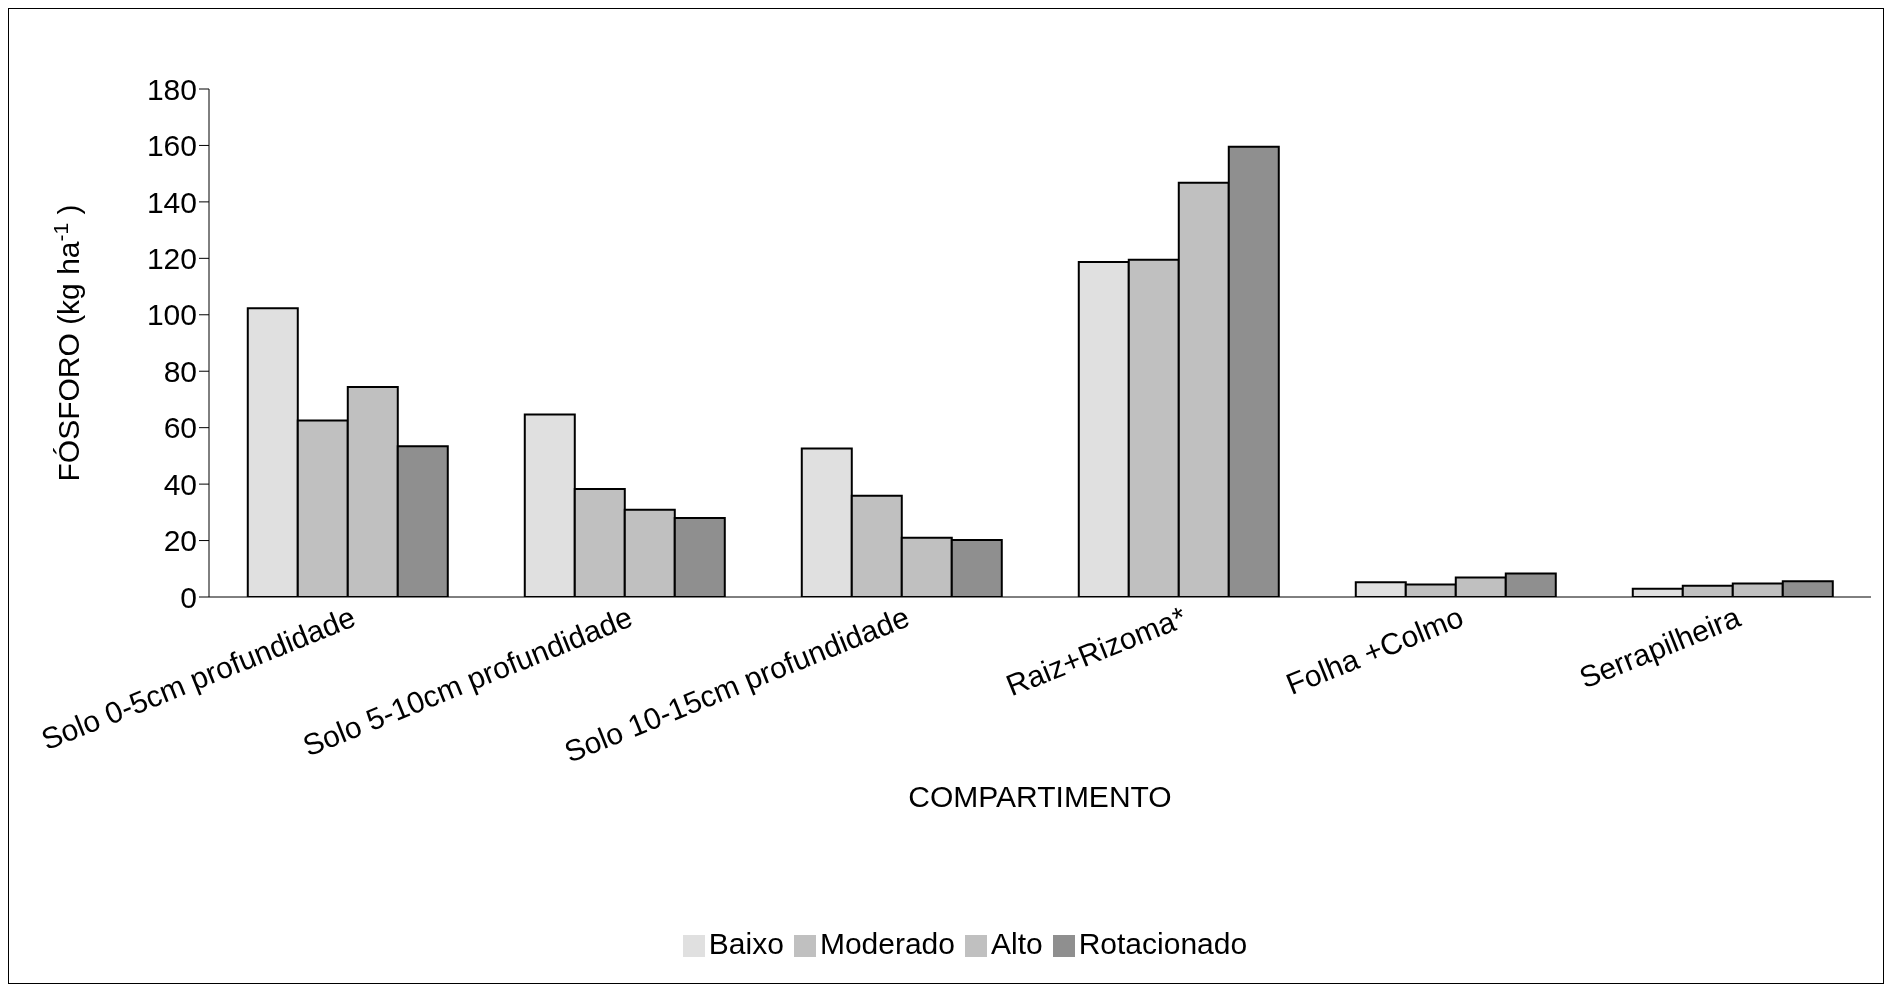  Describe the element at coordinates (180, 541) in the screenshot. I see `y-tick-label: 20` at that location.